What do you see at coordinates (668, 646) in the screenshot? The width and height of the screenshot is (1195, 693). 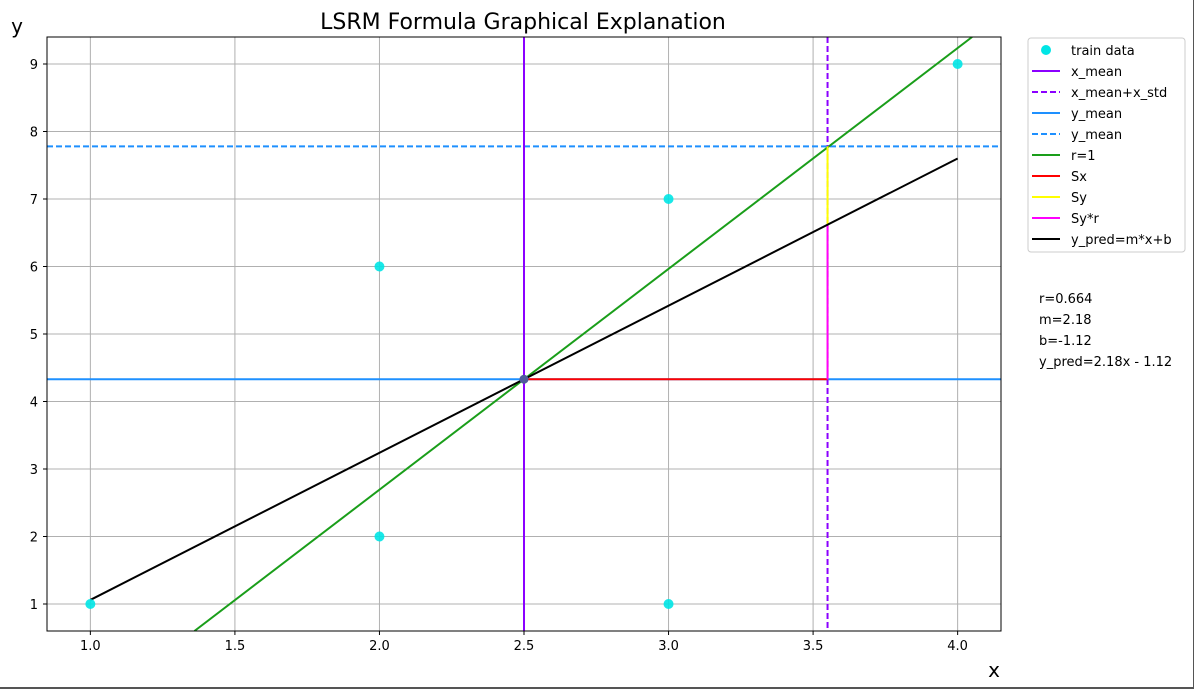 I see `x-tick-label: 3.0` at bounding box center [668, 646].